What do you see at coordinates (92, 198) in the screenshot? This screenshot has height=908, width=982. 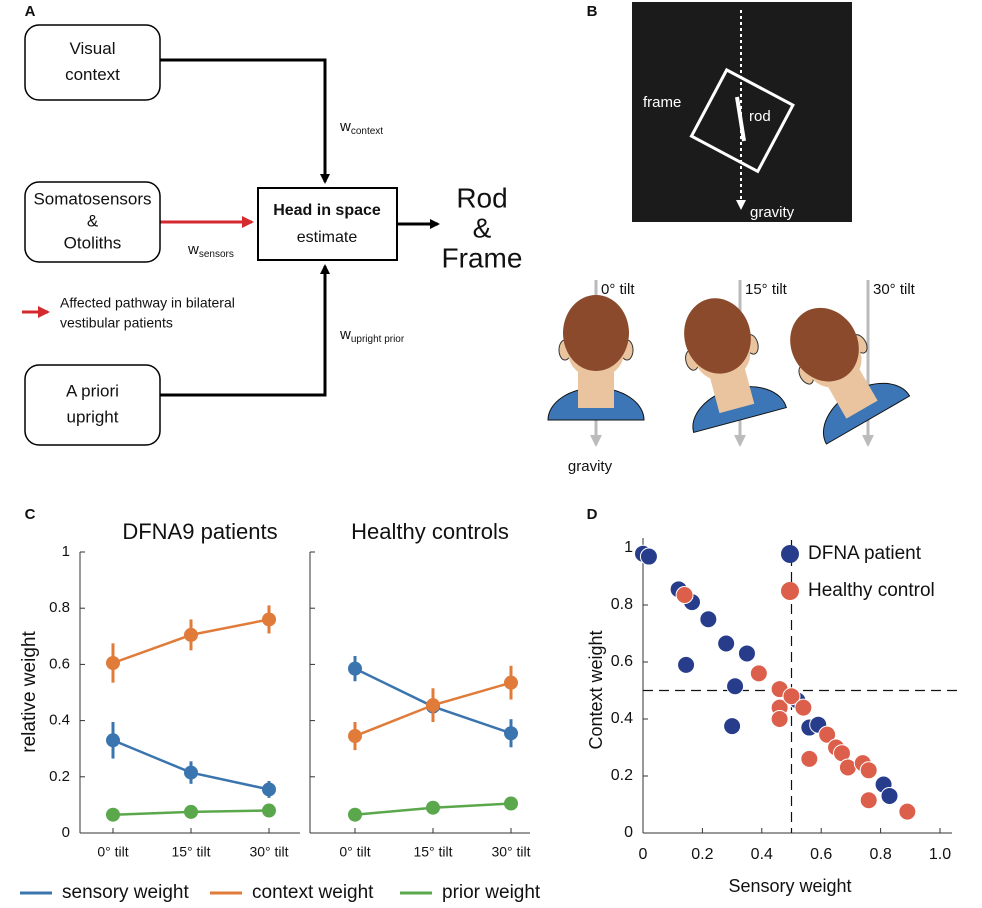 I see `input-label: Somatosensors` at bounding box center [92, 198].